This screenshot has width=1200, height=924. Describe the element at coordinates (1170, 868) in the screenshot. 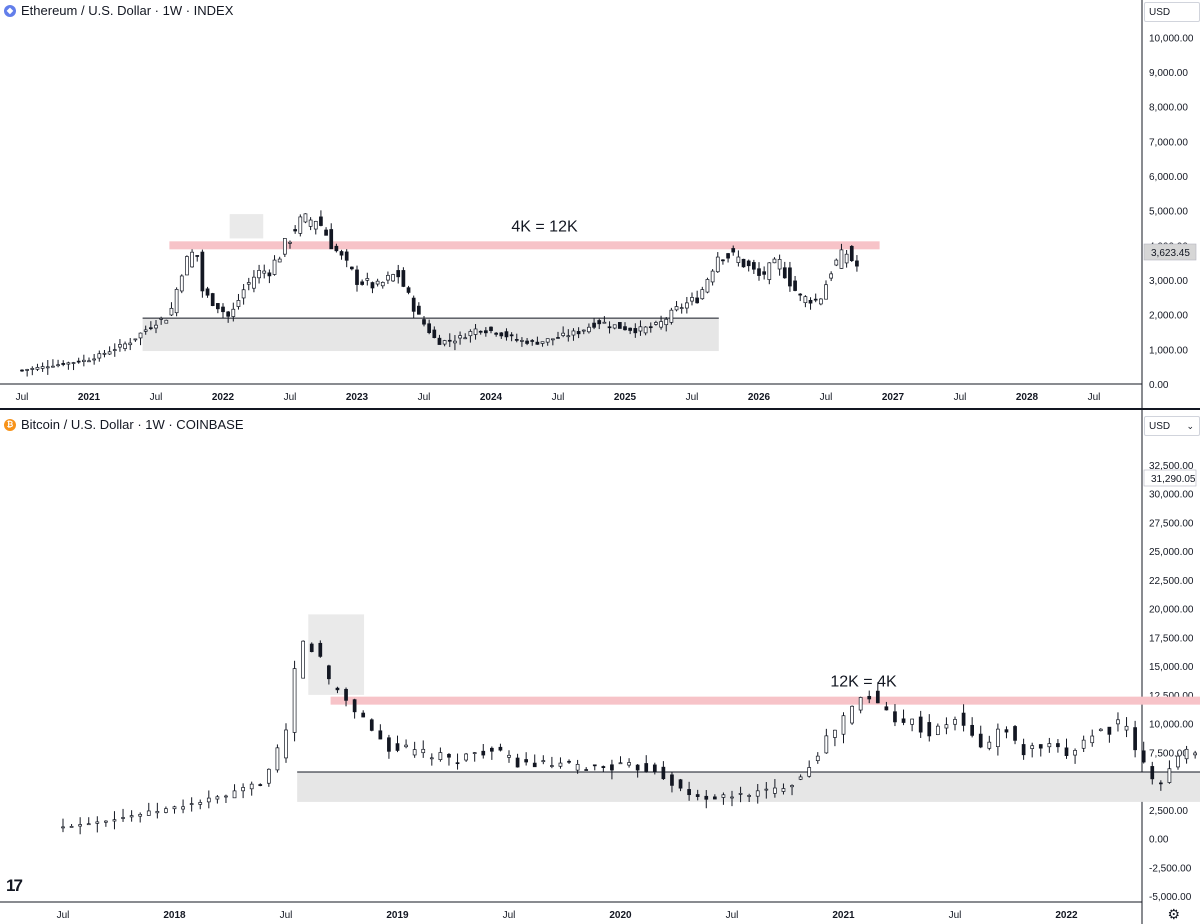

I see `btc-y-tick-label: -2,500.00` at that location.